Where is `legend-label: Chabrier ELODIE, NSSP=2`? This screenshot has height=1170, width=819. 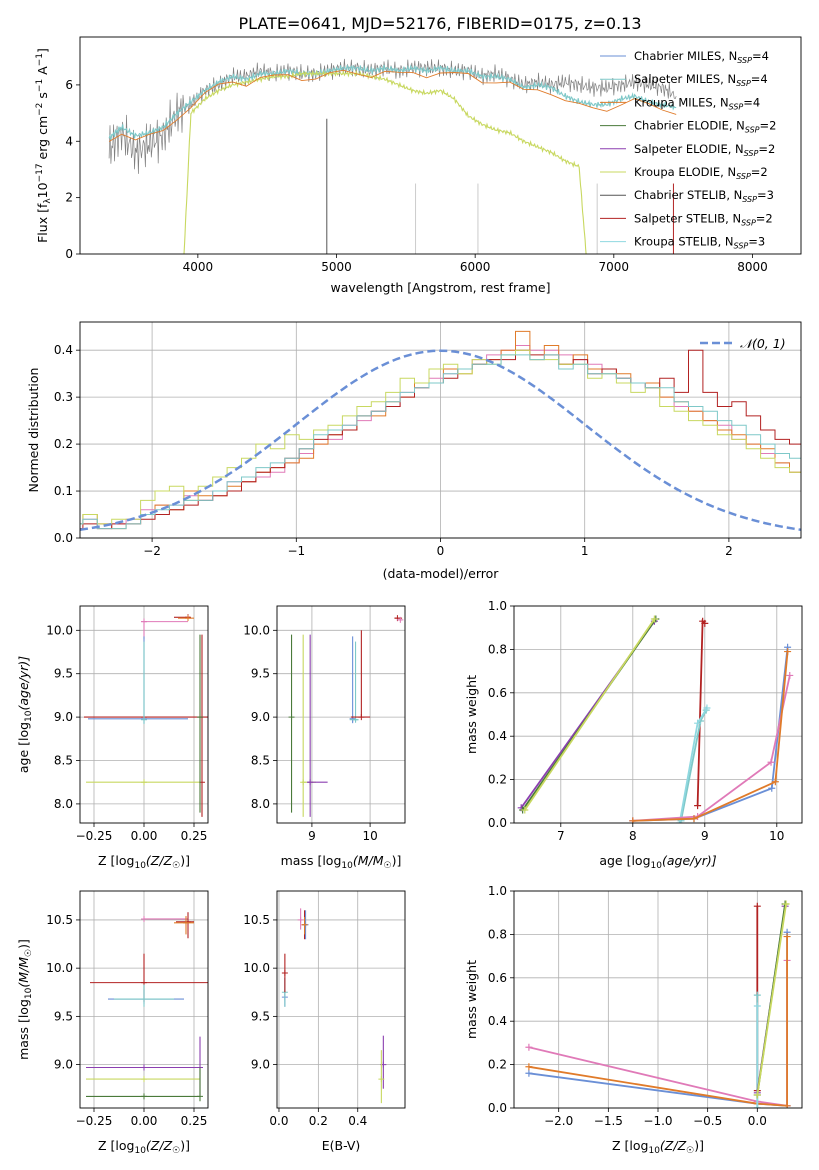
legend-label: Chabrier ELODIE, NSSP=2 is located at coordinates (705, 127).